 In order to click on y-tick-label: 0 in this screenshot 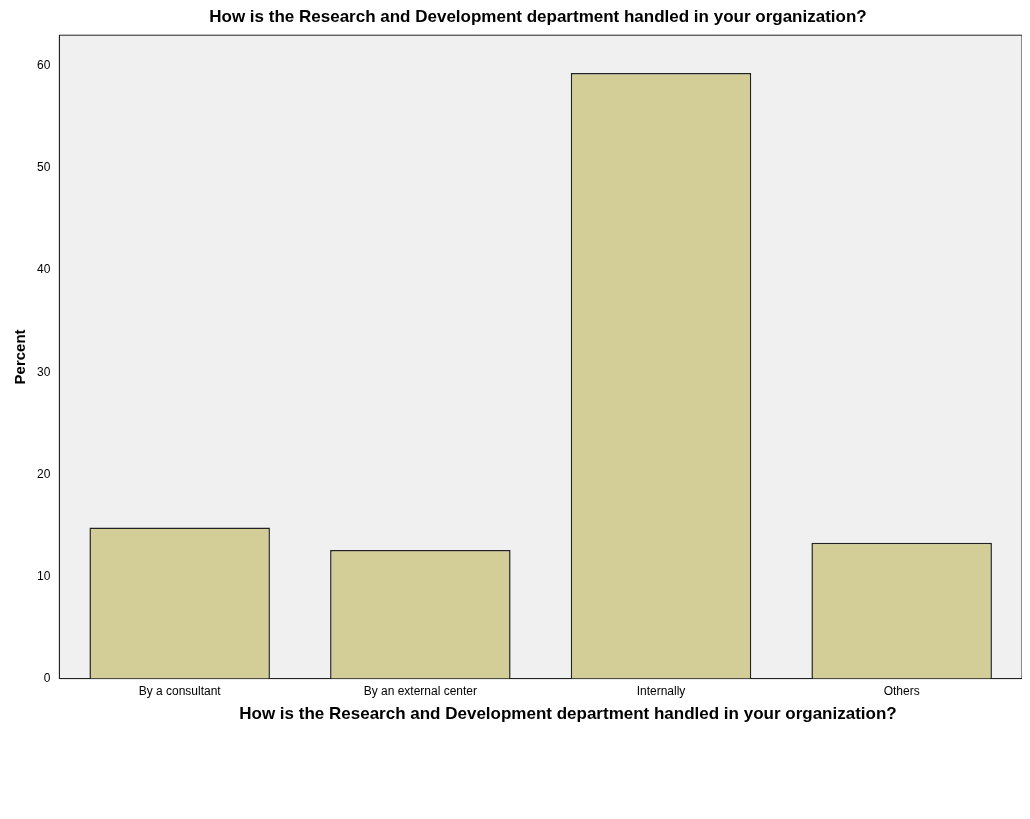, I will do `click(47, 677)`.